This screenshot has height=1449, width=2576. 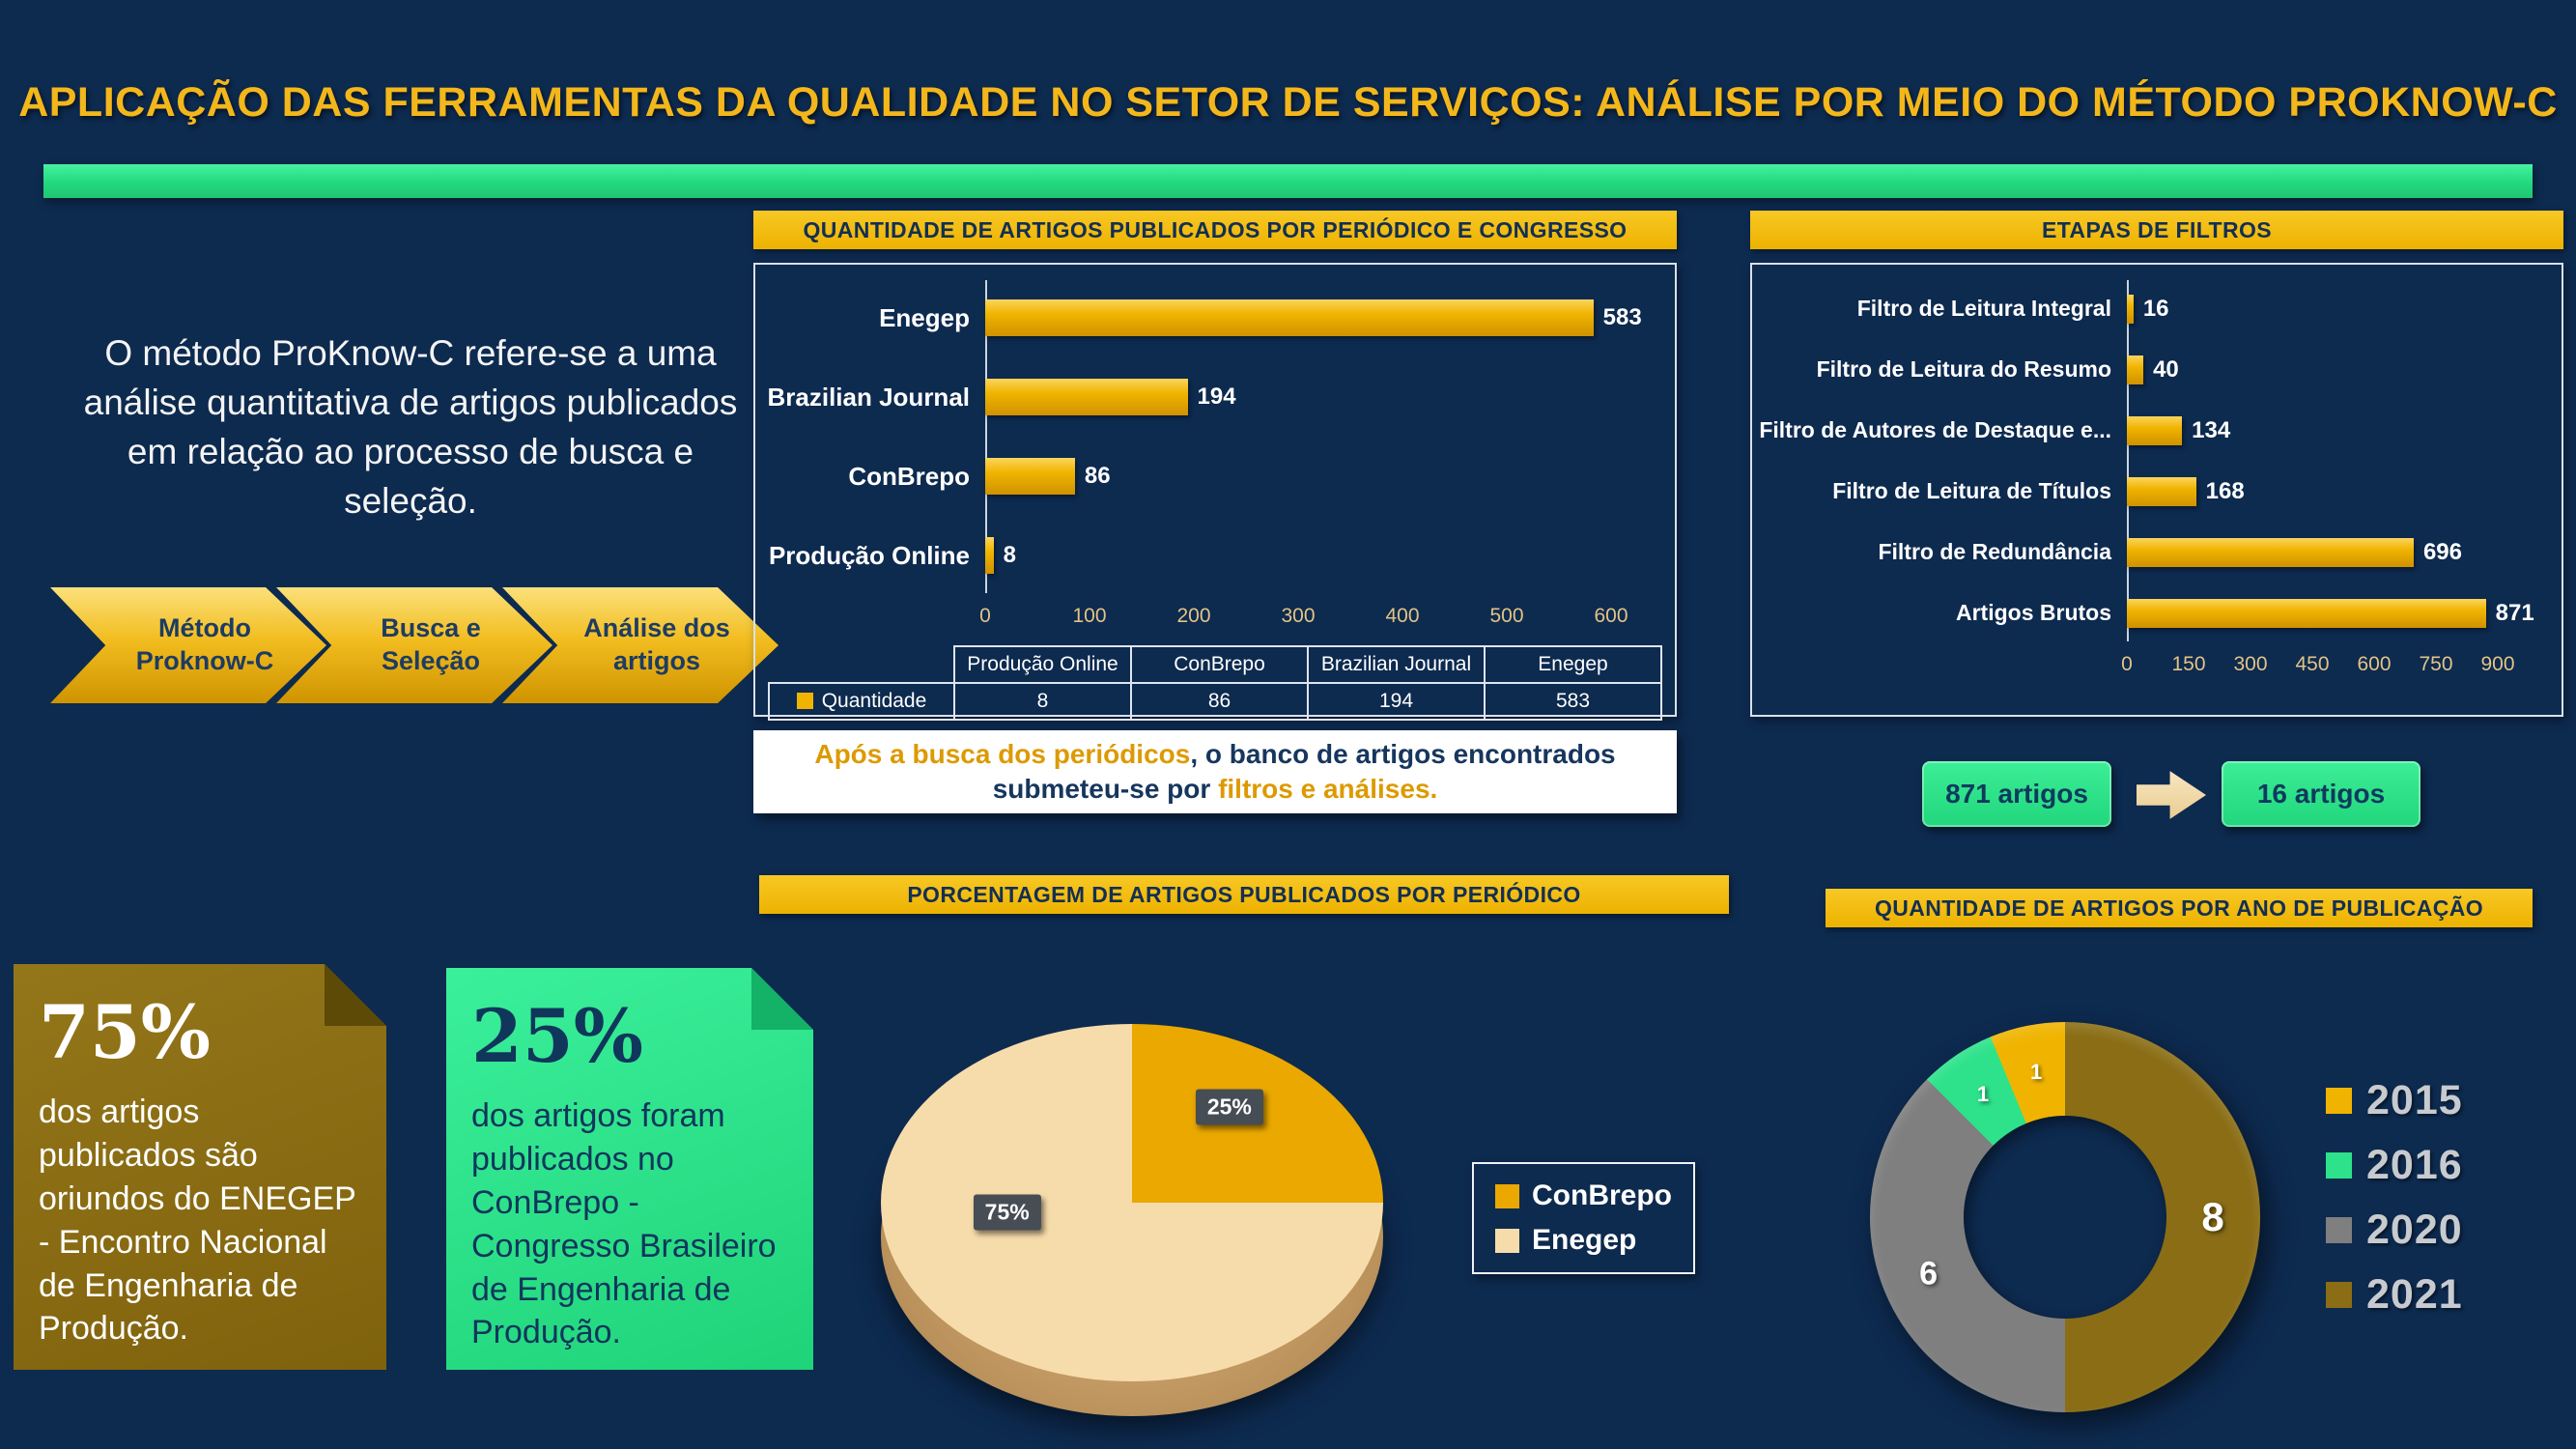 What do you see at coordinates (869, 397) in the screenshot?
I see `bar-category-label: Brazilian Journal` at bounding box center [869, 397].